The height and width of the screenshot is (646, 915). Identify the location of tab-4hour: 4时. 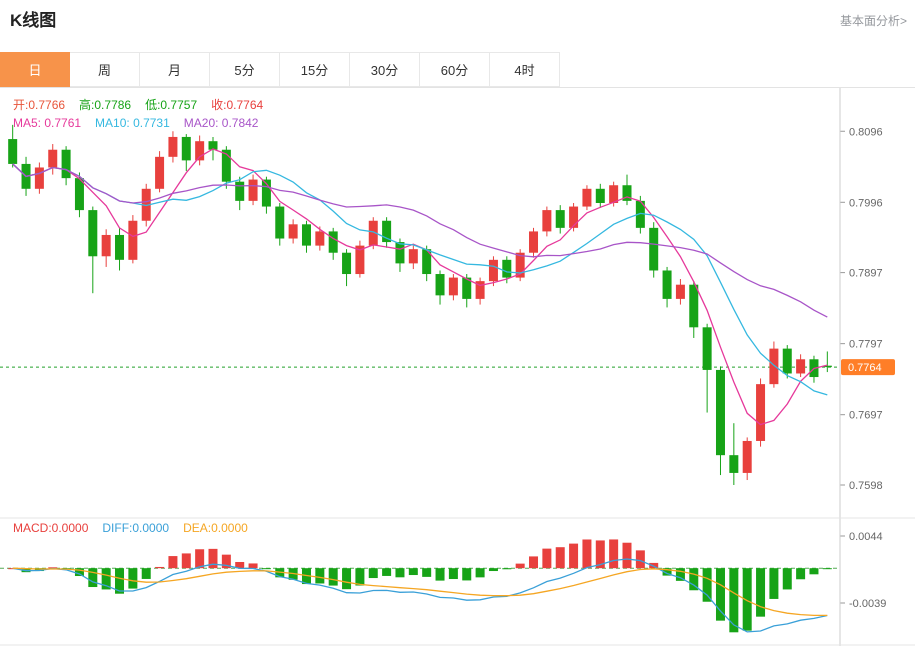
(525, 69).